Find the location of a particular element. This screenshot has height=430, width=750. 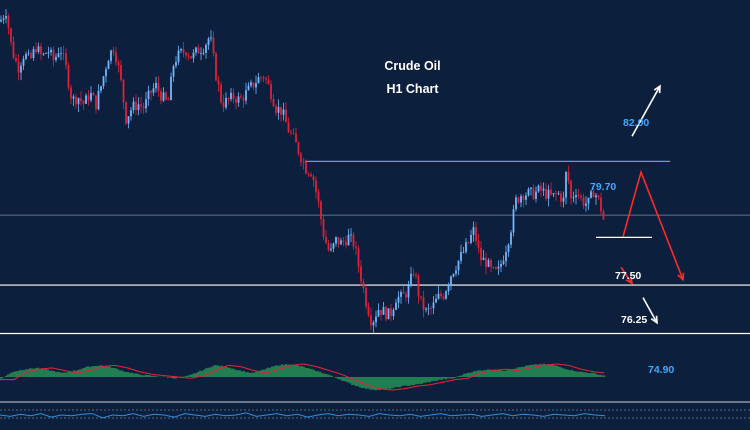

oscillator-line is located at coordinates (303, 415).